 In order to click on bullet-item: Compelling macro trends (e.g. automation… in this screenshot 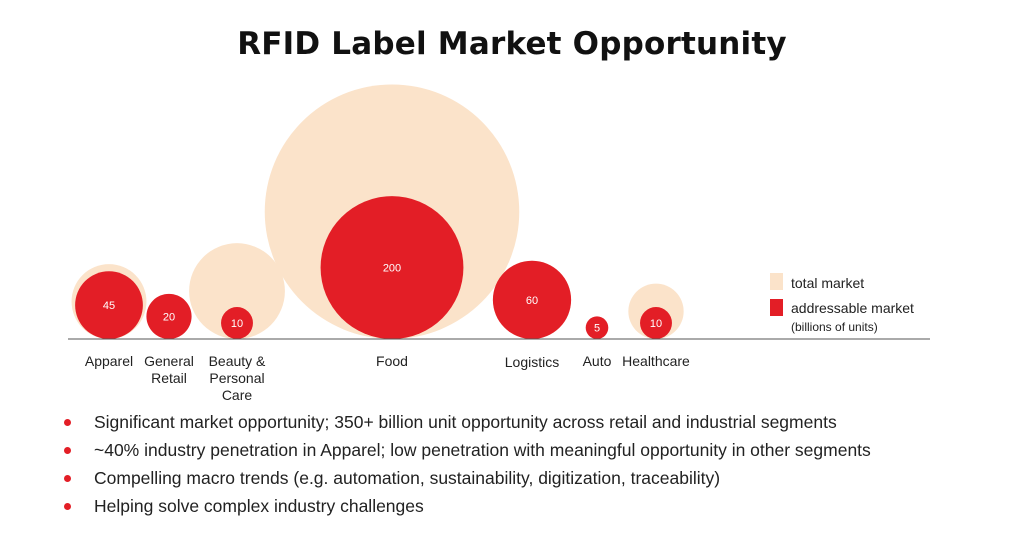, I will do `click(466, 478)`.